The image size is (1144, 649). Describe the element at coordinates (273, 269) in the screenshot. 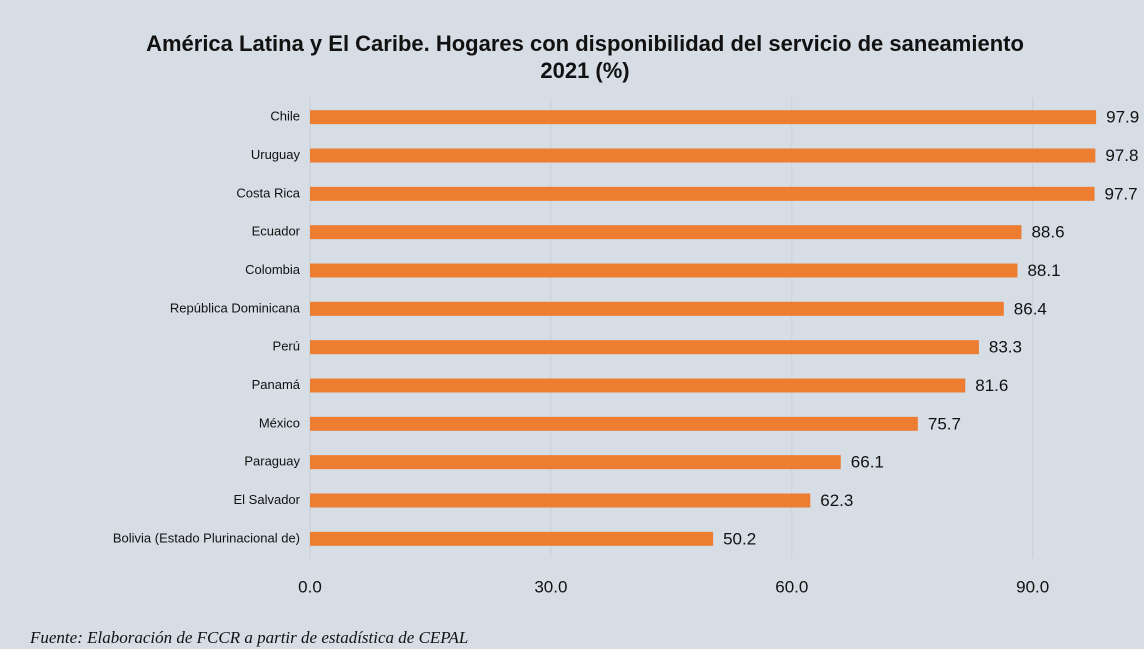

I see `y-tick-label: Colombia` at that location.